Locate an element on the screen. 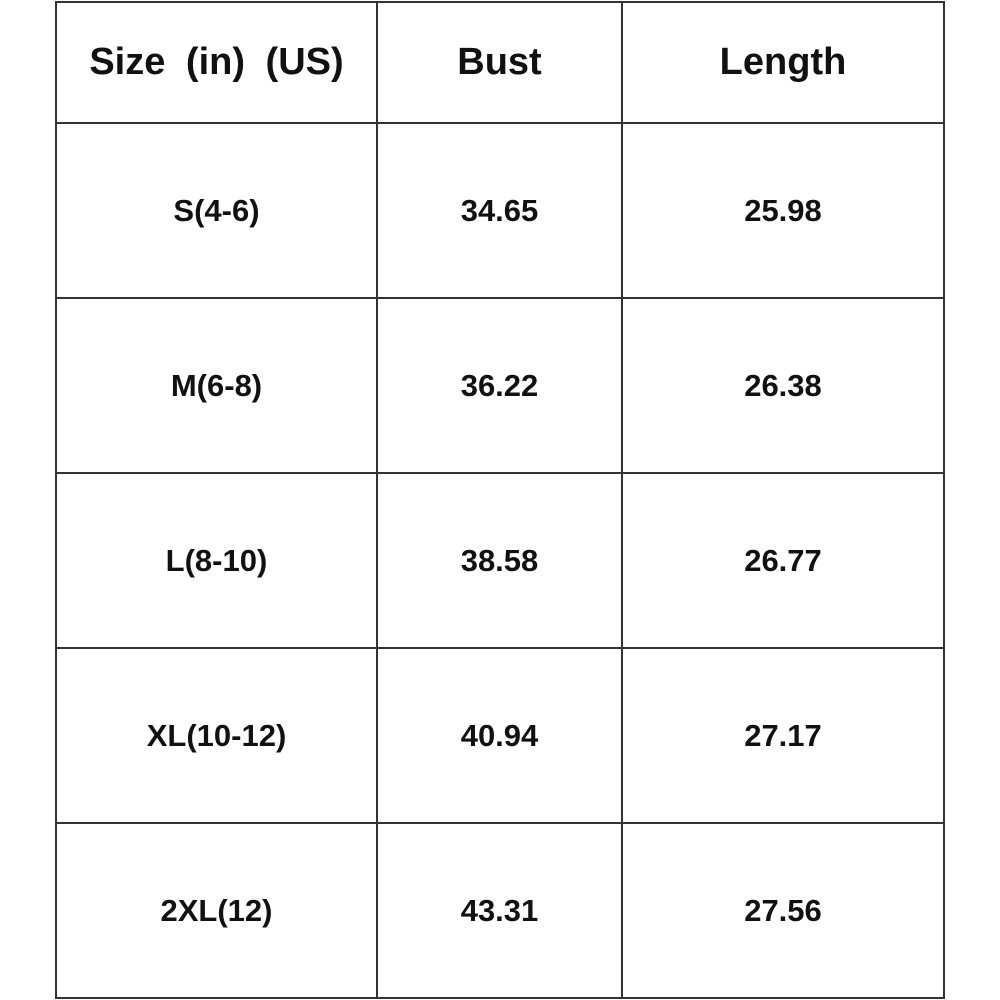 The image size is (1000, 1000). size-cell: S(4-6) is located at coordinates (216, 210).